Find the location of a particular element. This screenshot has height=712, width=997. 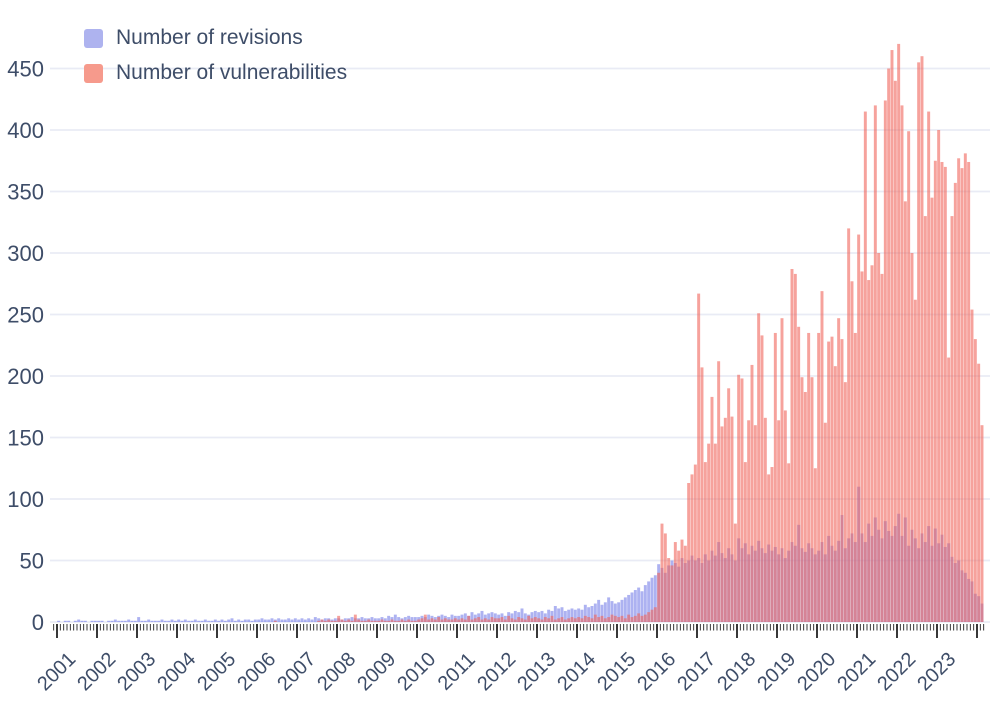

legend-label-vulnerabilities: Number of vulnerabilities is located at coordinates (232, 72).